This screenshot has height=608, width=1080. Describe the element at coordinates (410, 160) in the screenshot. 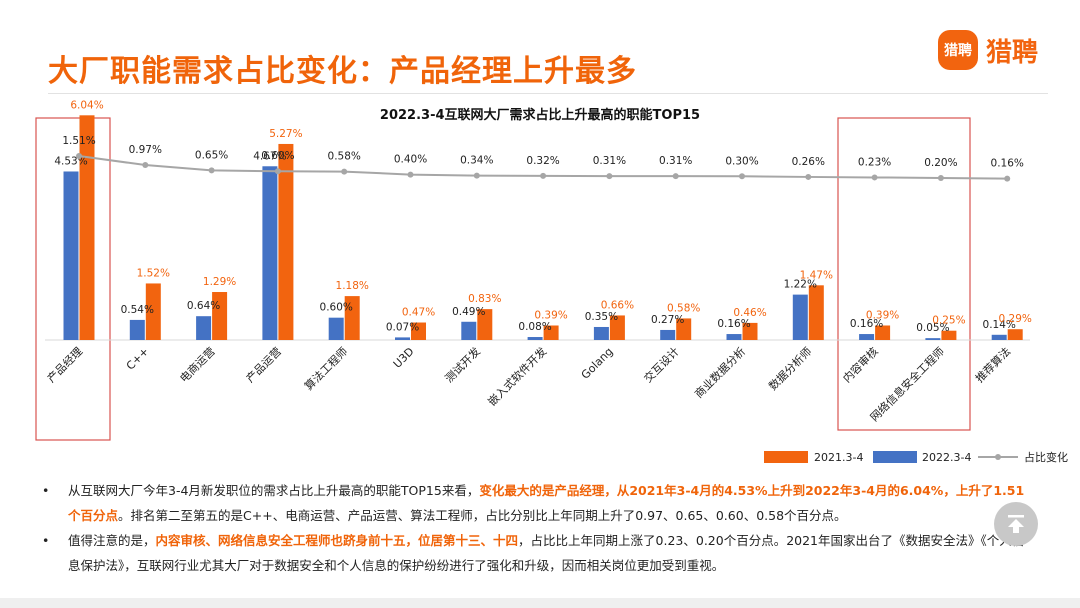

I see `label-change-6: 0.40%` at that location.